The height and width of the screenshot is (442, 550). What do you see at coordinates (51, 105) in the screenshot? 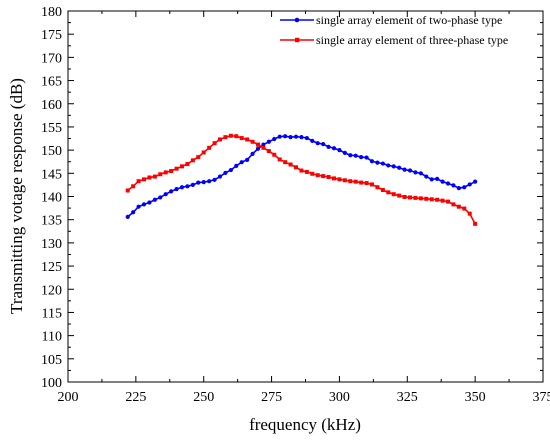
I see `y-tick-label: 160` at bounding box center [51, 105].